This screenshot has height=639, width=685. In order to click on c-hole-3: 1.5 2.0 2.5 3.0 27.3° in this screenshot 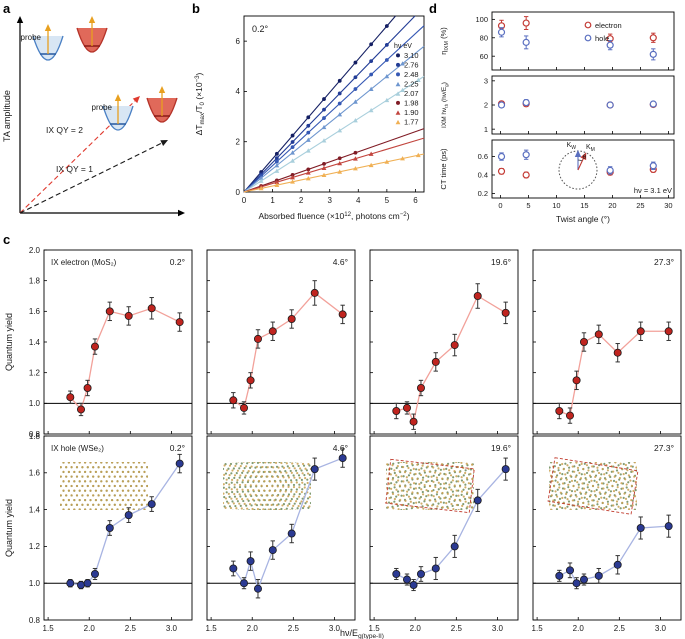, I will do `click(607, 534)`.